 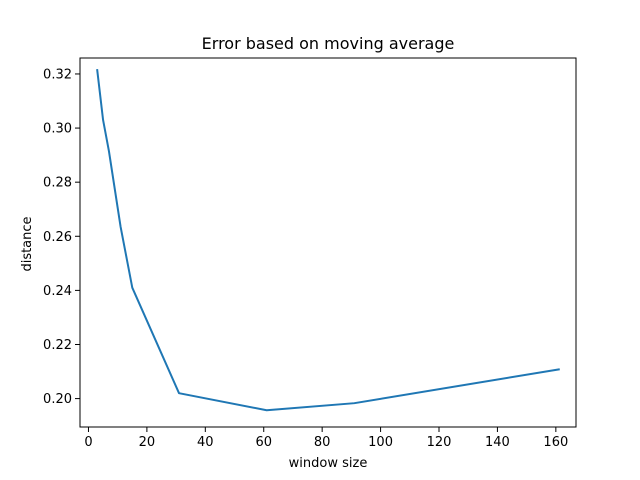 What do you see at coordinates (147, 442) in the screenshot?
I see `x-tick-label: 20` at bounding box center [147, 442].